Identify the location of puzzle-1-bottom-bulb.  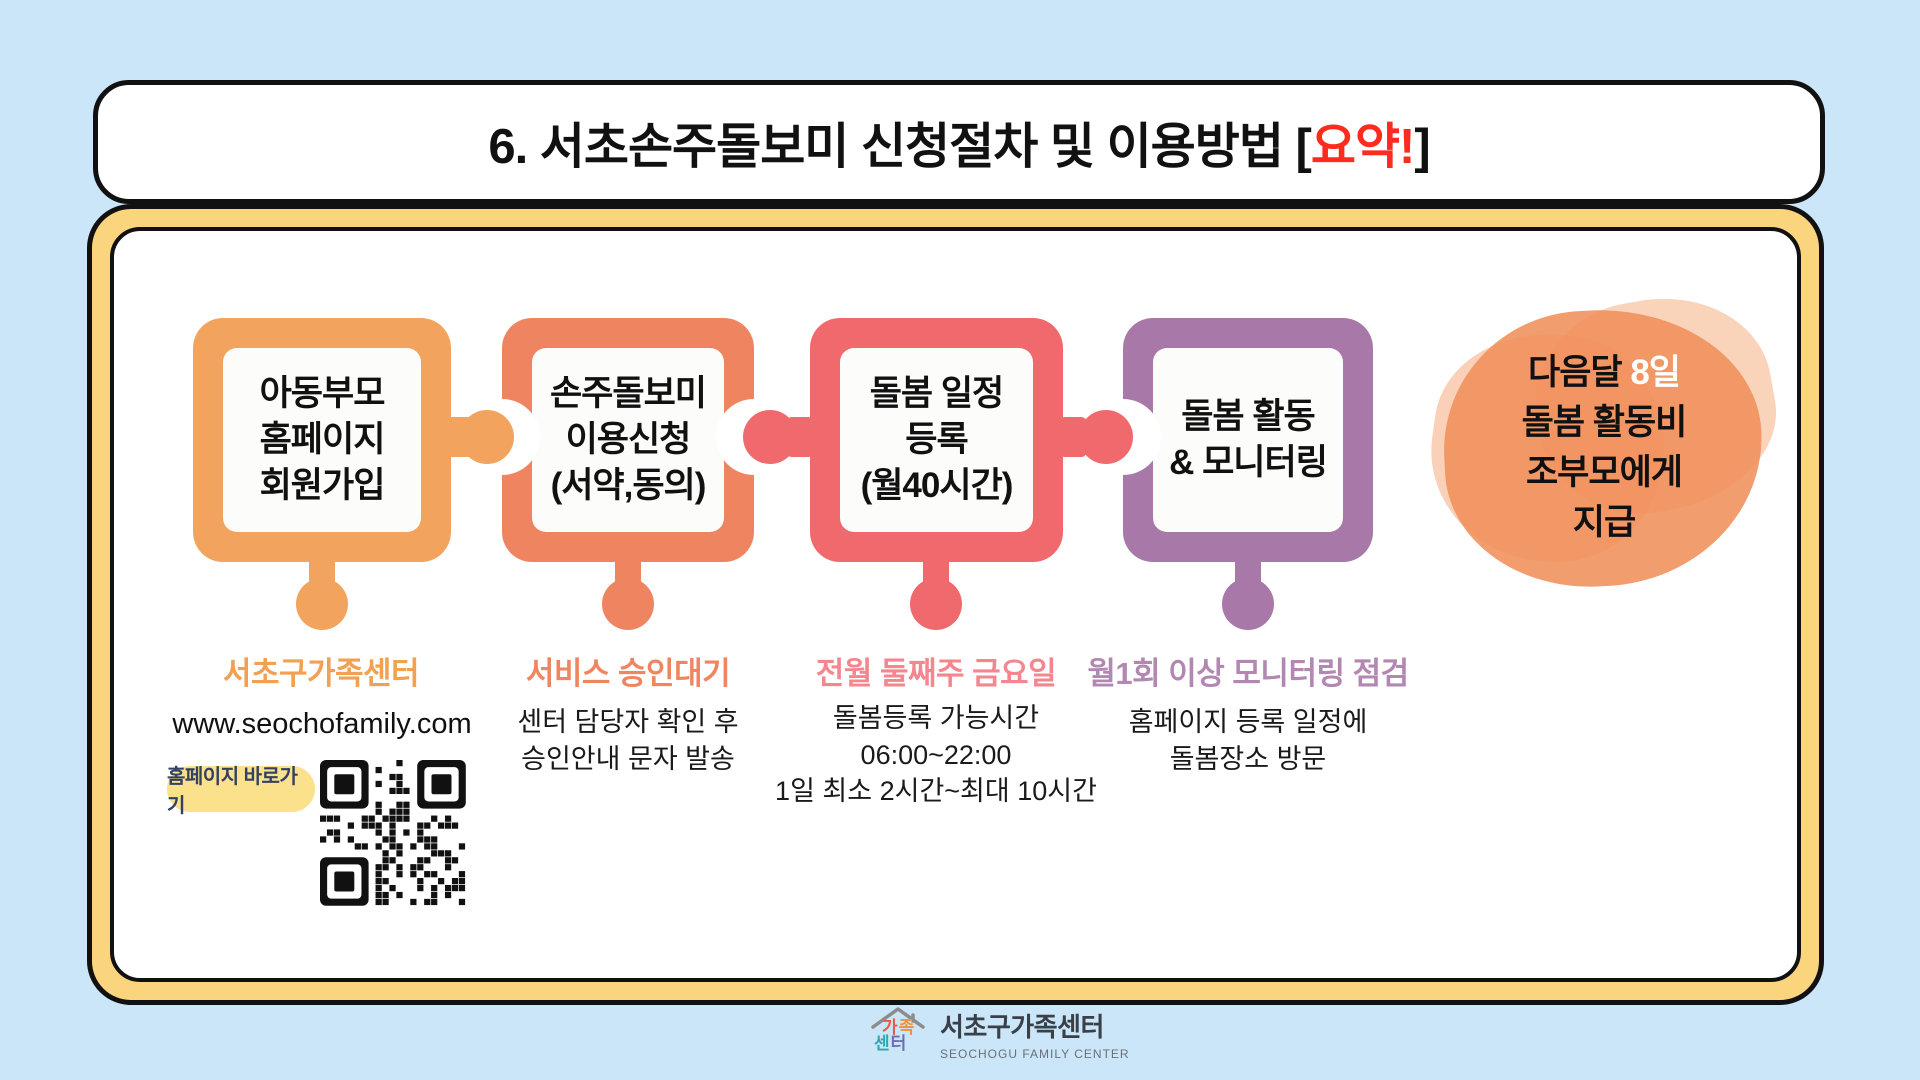
(322, 604).